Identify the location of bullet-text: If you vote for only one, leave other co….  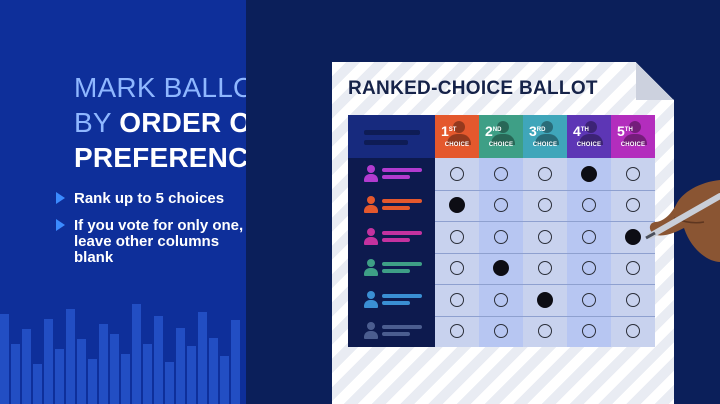
(159, 241).